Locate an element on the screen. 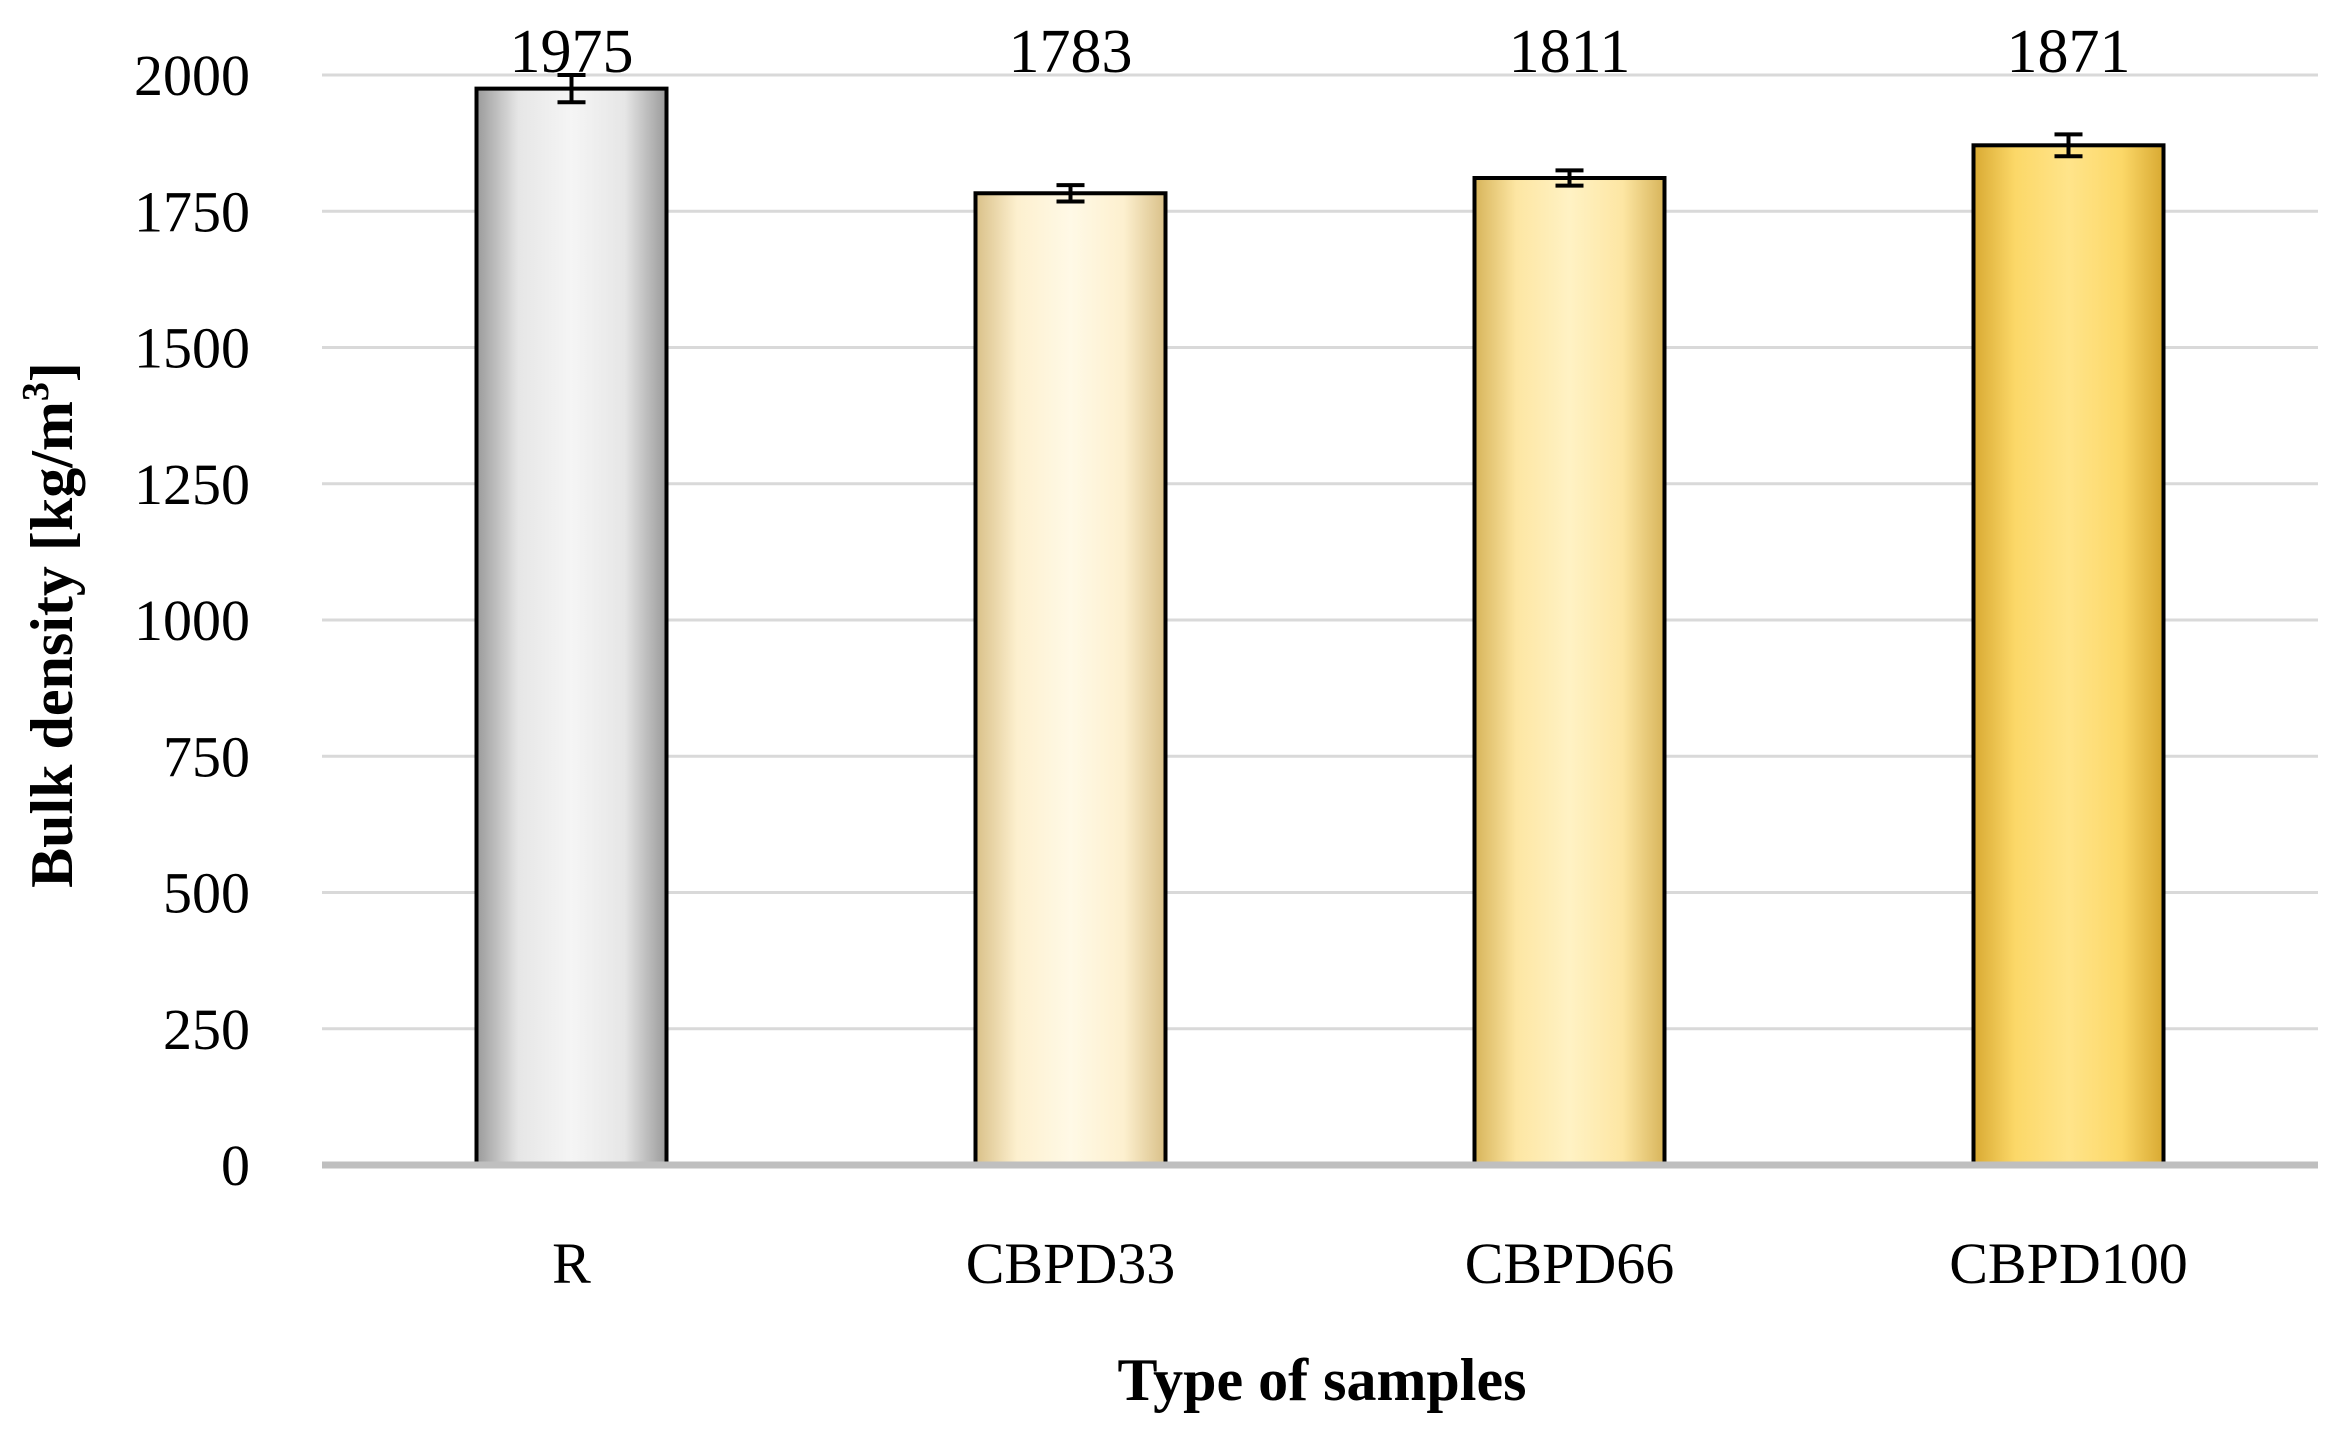 Image resolution: width=2338 pixels, height=1432 pixels. y-axis-title: Bulk density [kg/m3] is located at coordinates (50, 625).